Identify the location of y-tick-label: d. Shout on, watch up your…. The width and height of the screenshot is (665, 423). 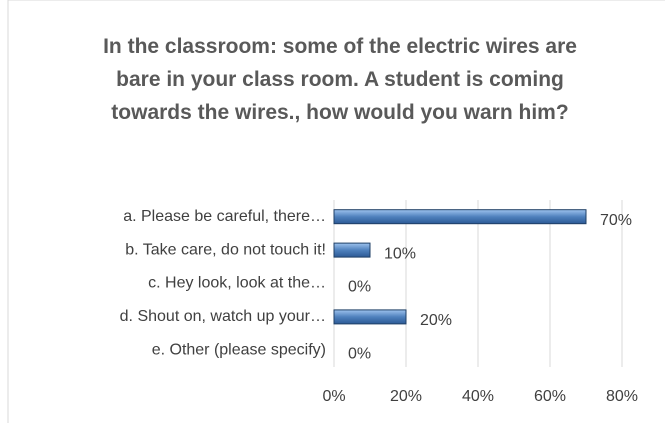
(223, 316).